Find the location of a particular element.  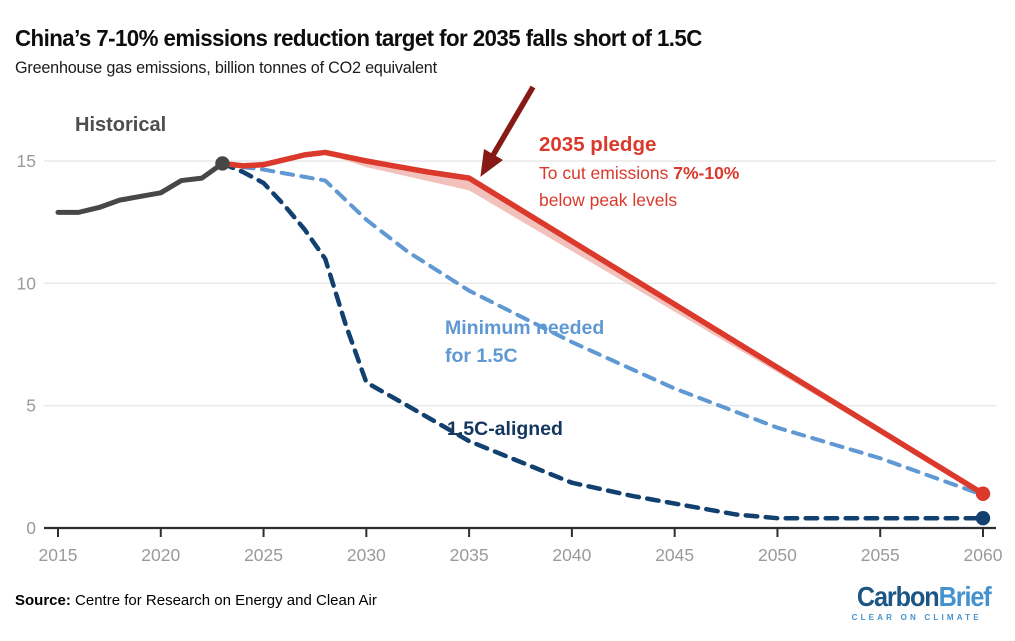

pledge-label-line2: To cut emissions 7%-10% is located at coordinates (639, 173).